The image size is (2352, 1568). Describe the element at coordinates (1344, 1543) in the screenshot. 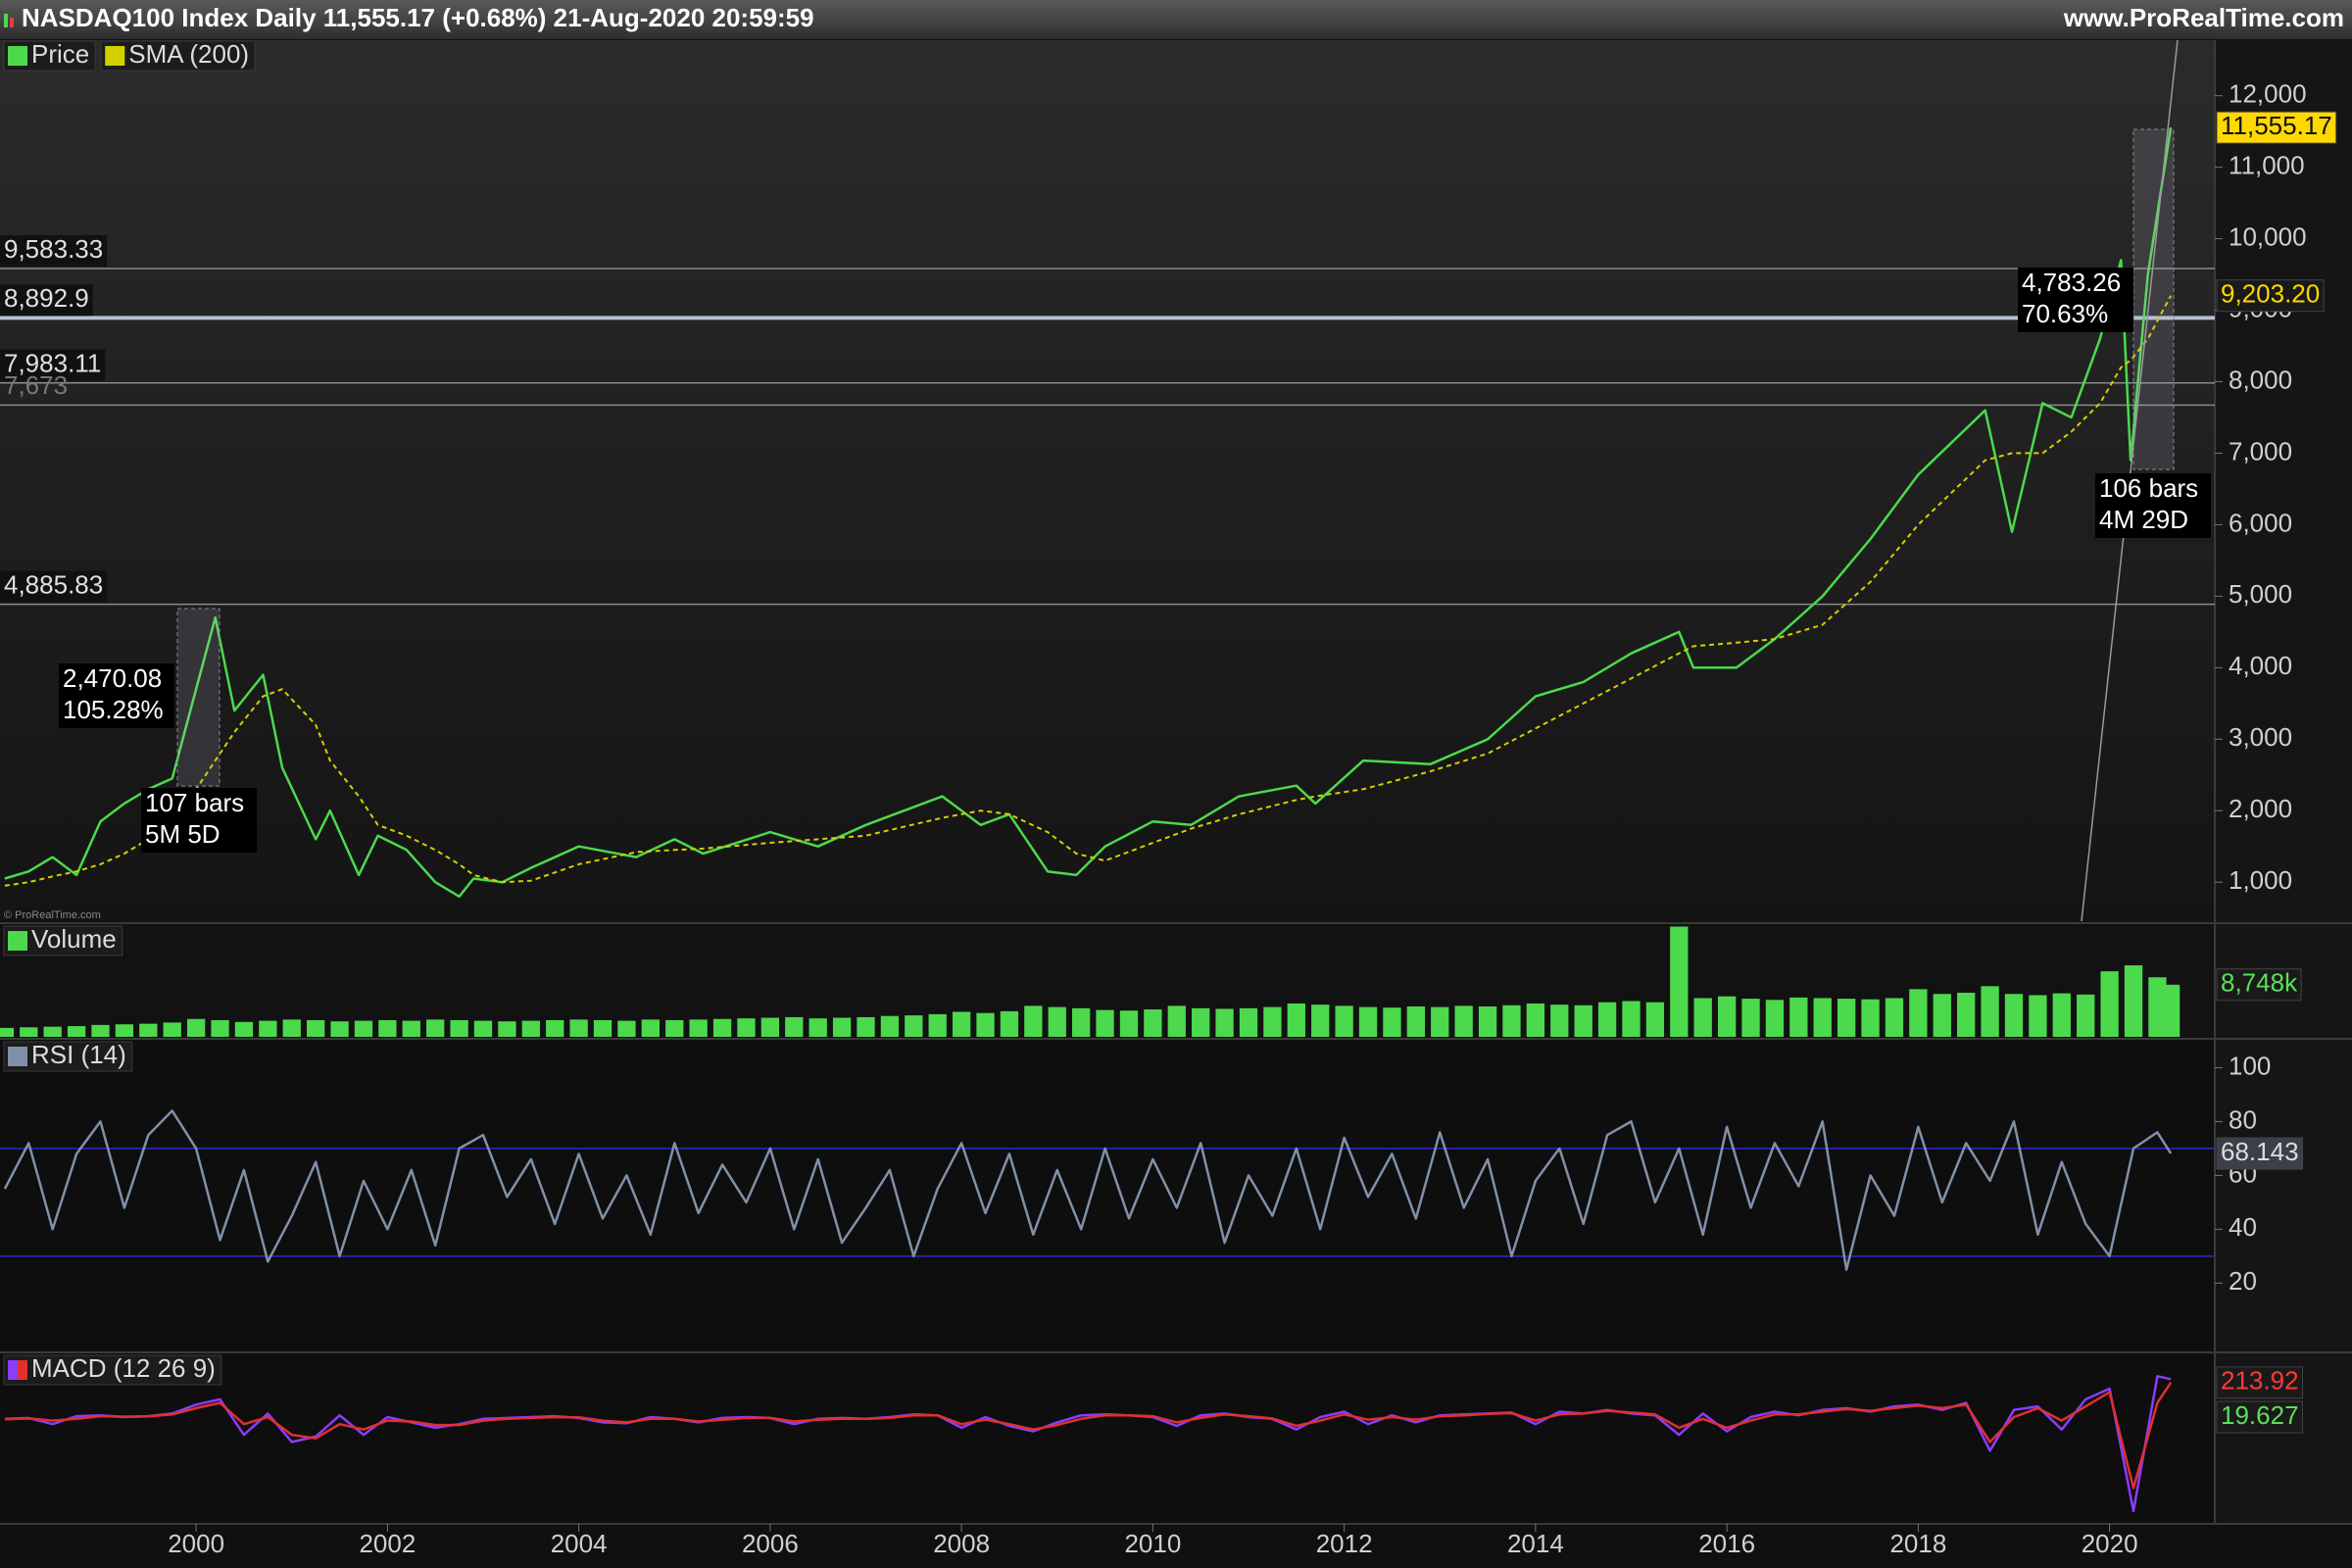

I see `x-tick-label: 2012` at that location.